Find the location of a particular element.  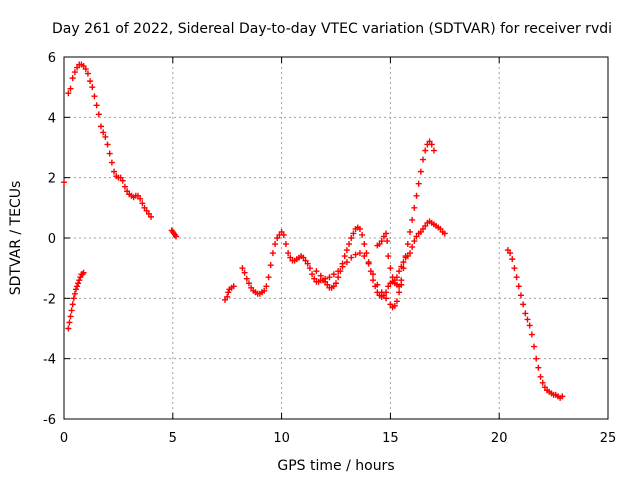

x-tick-label: 15 is located at coordinates (390, 438).